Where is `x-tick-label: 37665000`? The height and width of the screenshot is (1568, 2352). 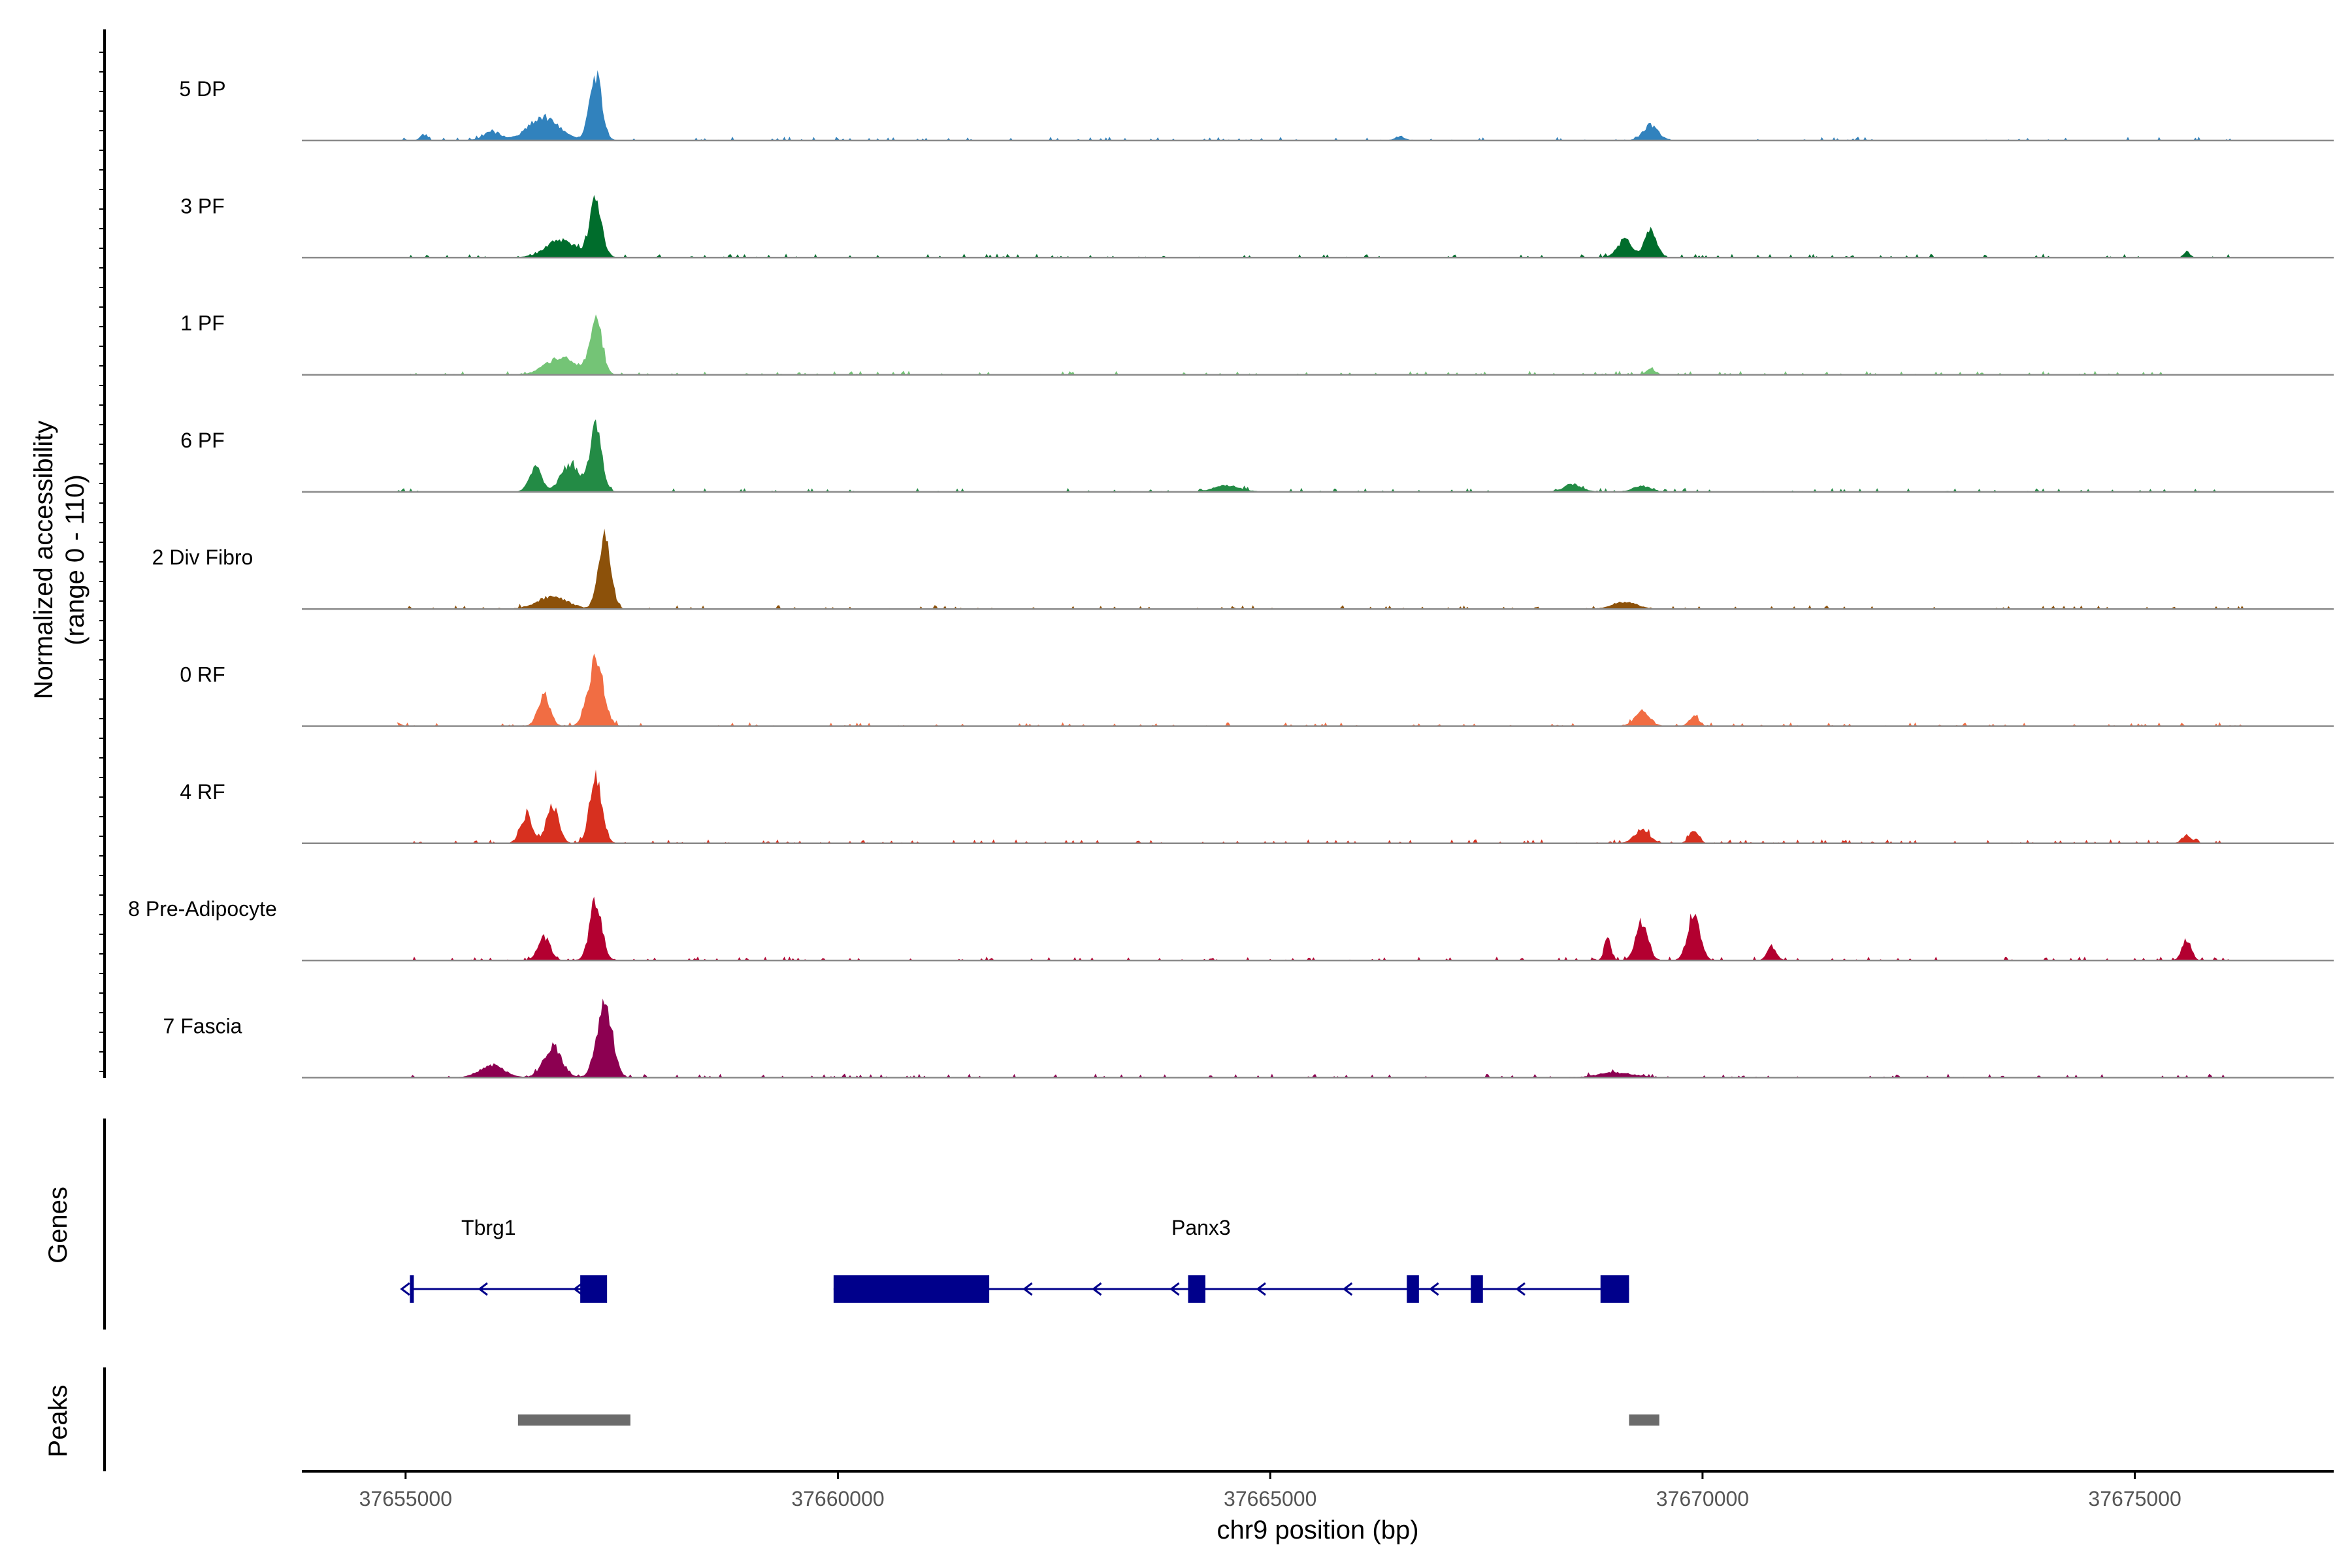
x-tick-label: 37665000 is located at coordinates (1270, 1499).